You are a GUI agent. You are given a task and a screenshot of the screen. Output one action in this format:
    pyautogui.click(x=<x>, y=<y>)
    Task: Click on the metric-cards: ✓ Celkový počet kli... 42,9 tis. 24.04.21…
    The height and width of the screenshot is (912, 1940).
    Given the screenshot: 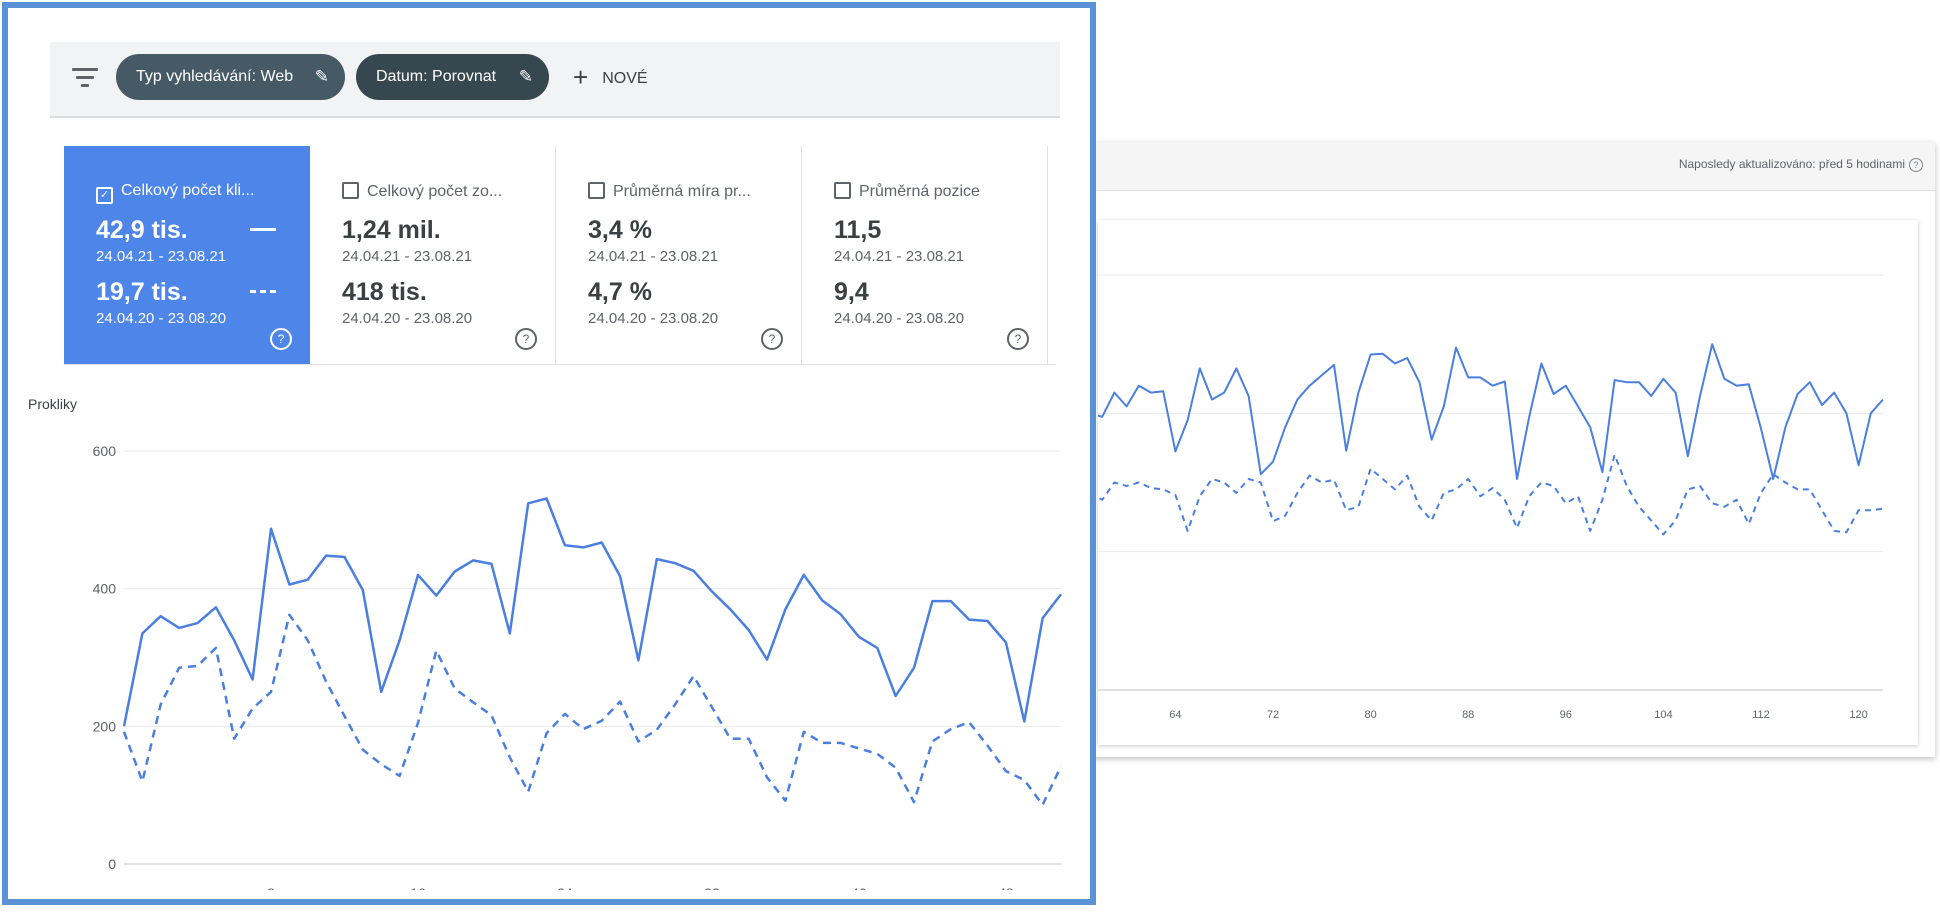 What is the action you would take?
    pyautogui.click(x=560, y=255)
    